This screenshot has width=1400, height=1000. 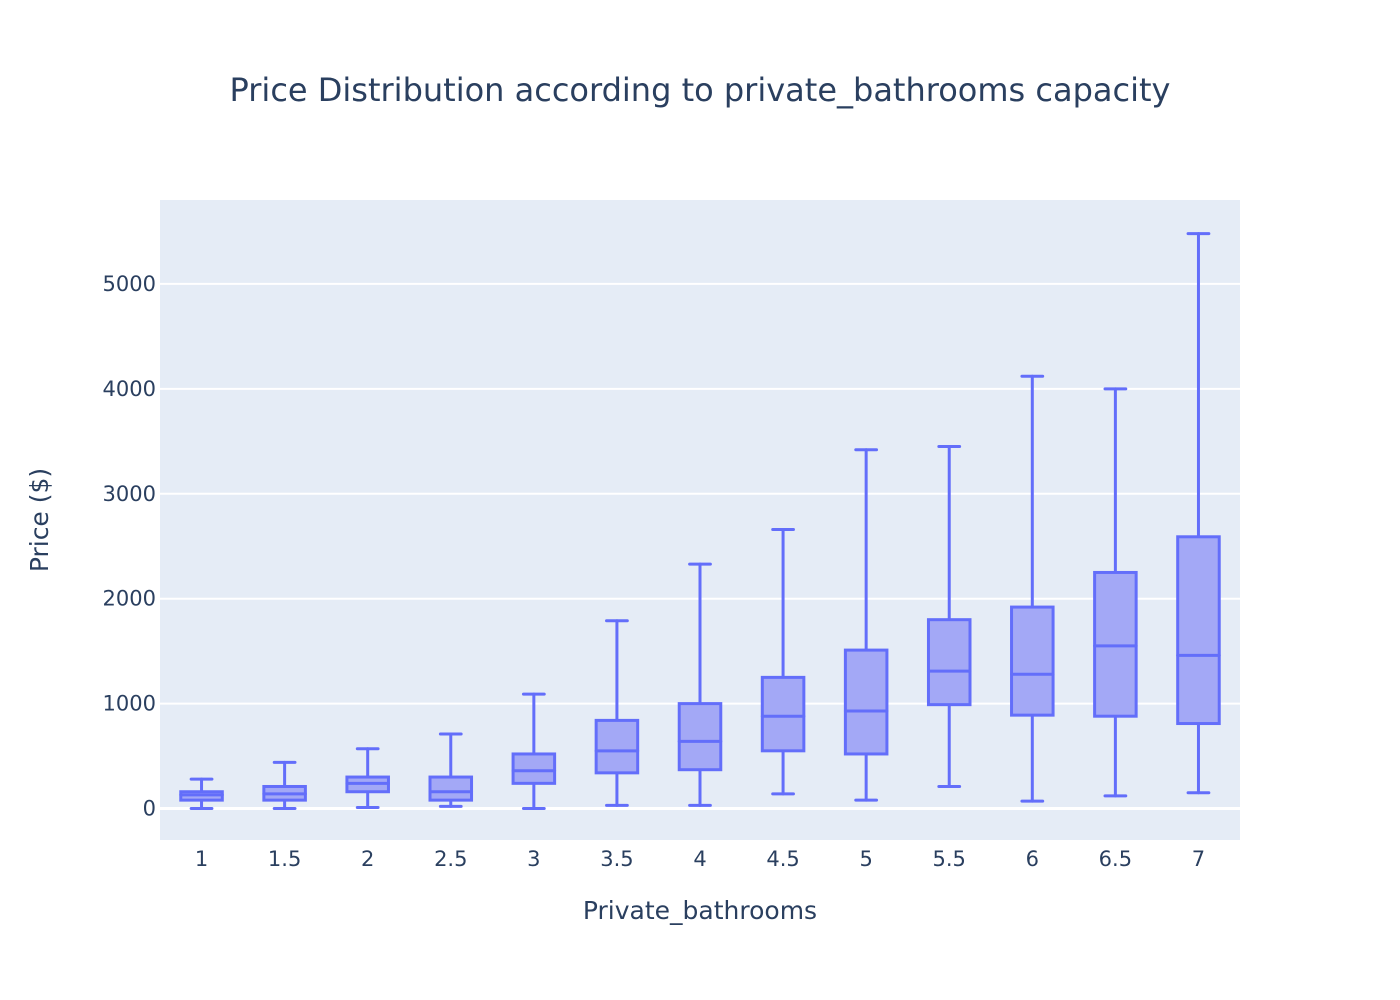 What do you see at coordinates (129, 546) in the screenshot?
I see `y-tick-labels: 0 1000 2000 3000 4000 5000` at bounding box center [129, 546].